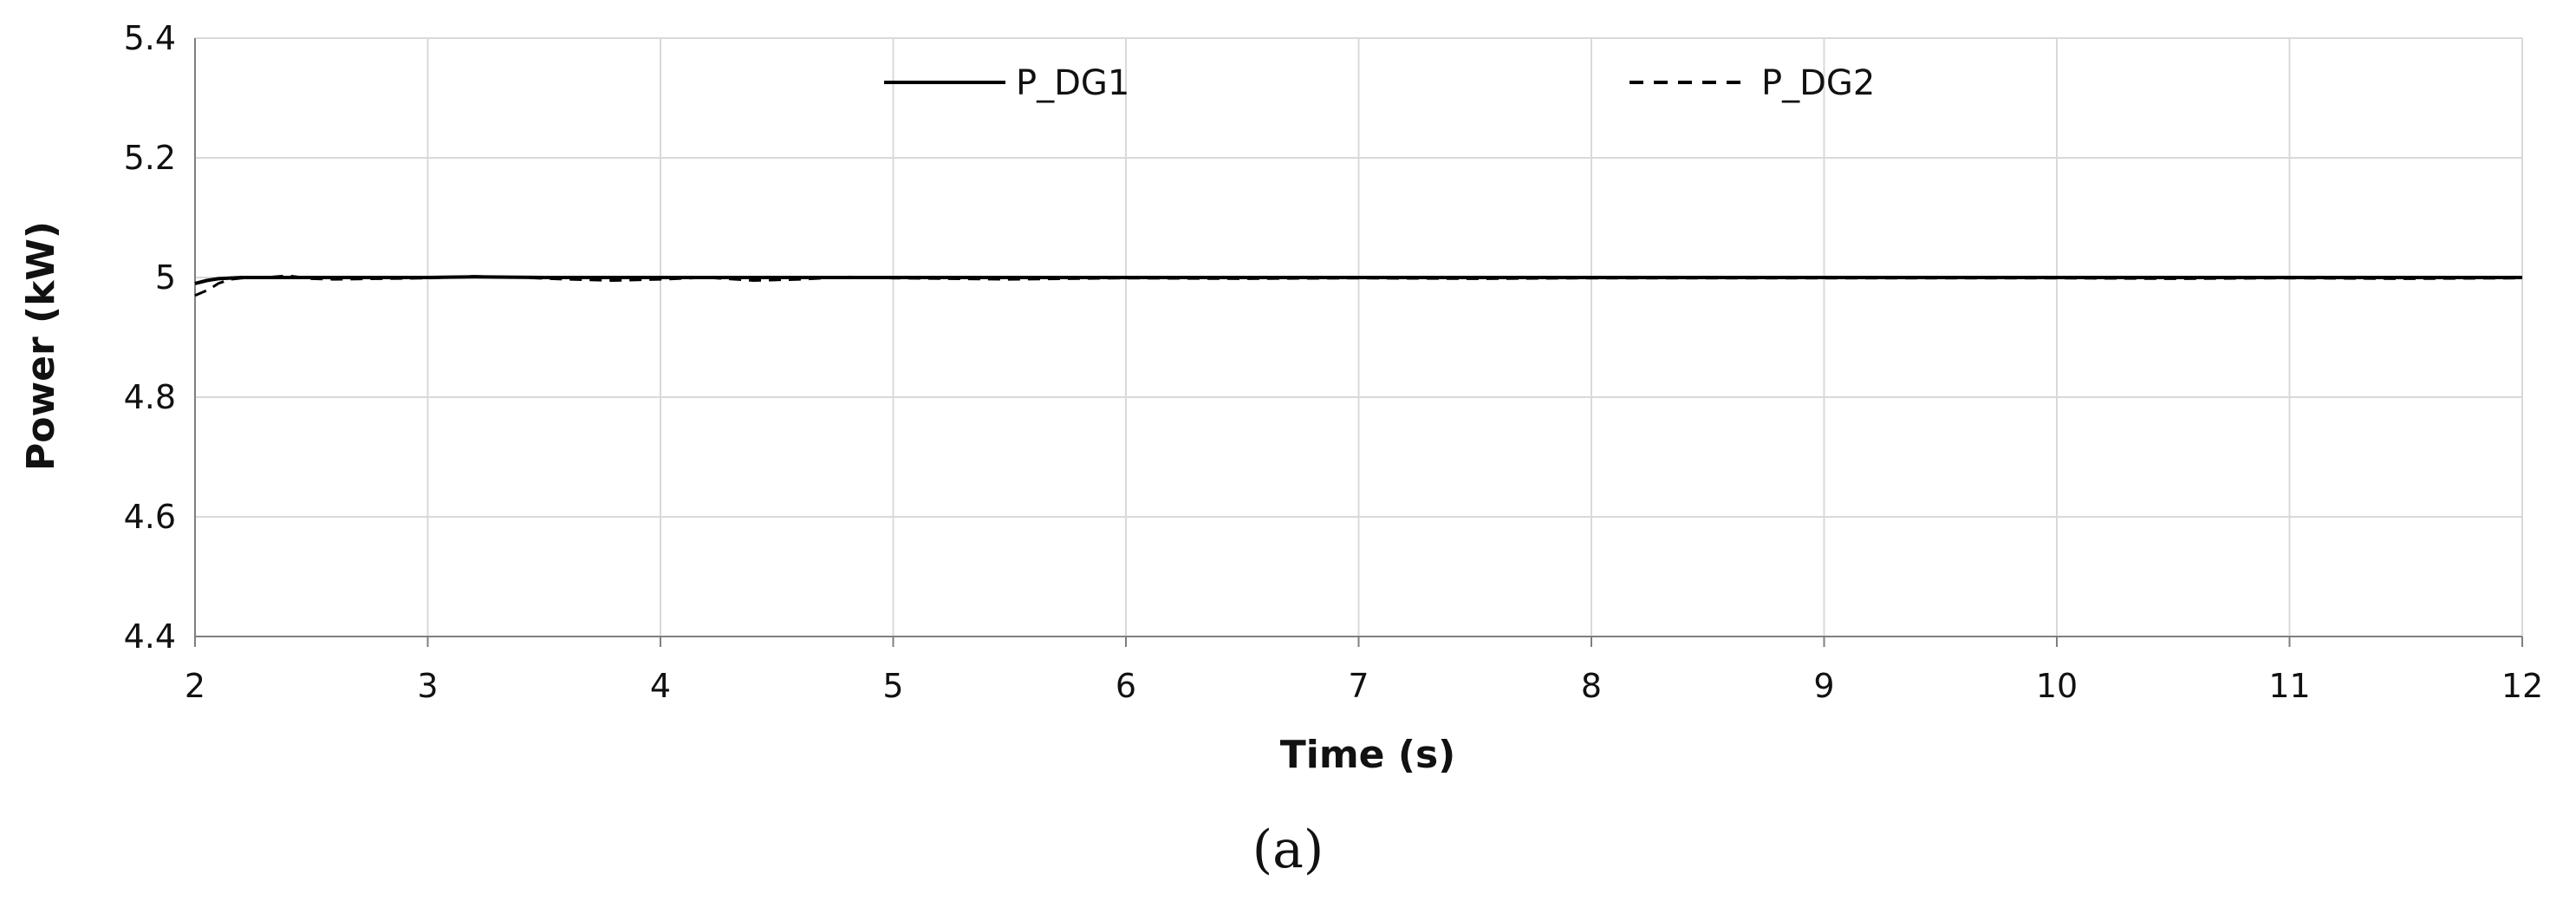  I want to click on legend: P_DG1 P_DG2, so click(1379, 83).